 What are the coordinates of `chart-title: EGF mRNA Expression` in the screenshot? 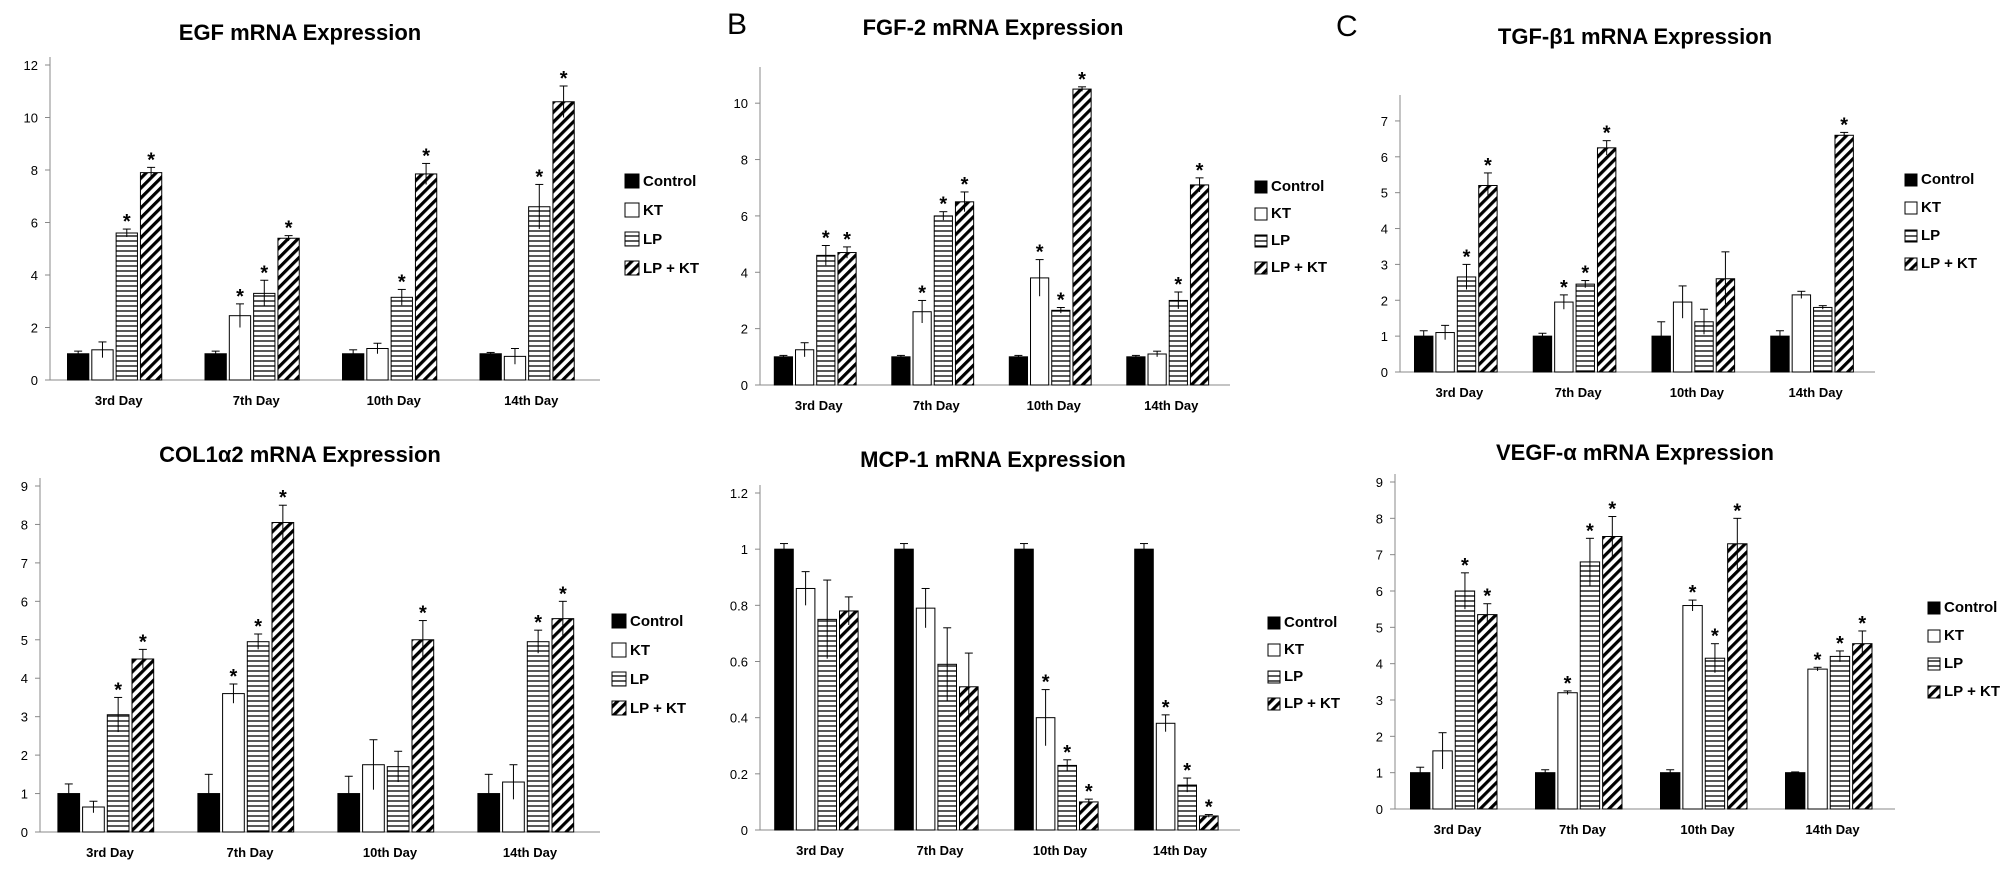 It's located at (300, 32).